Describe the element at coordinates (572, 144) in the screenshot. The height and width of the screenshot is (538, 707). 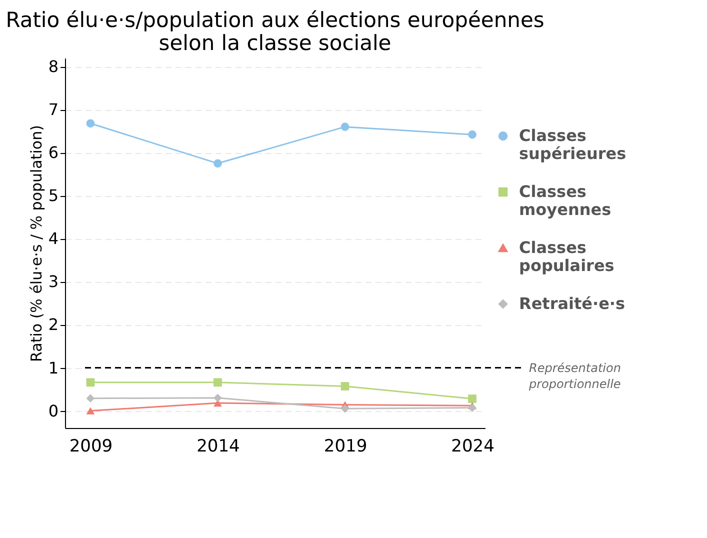
I see `legend-label: Classes supérieures` at that location.